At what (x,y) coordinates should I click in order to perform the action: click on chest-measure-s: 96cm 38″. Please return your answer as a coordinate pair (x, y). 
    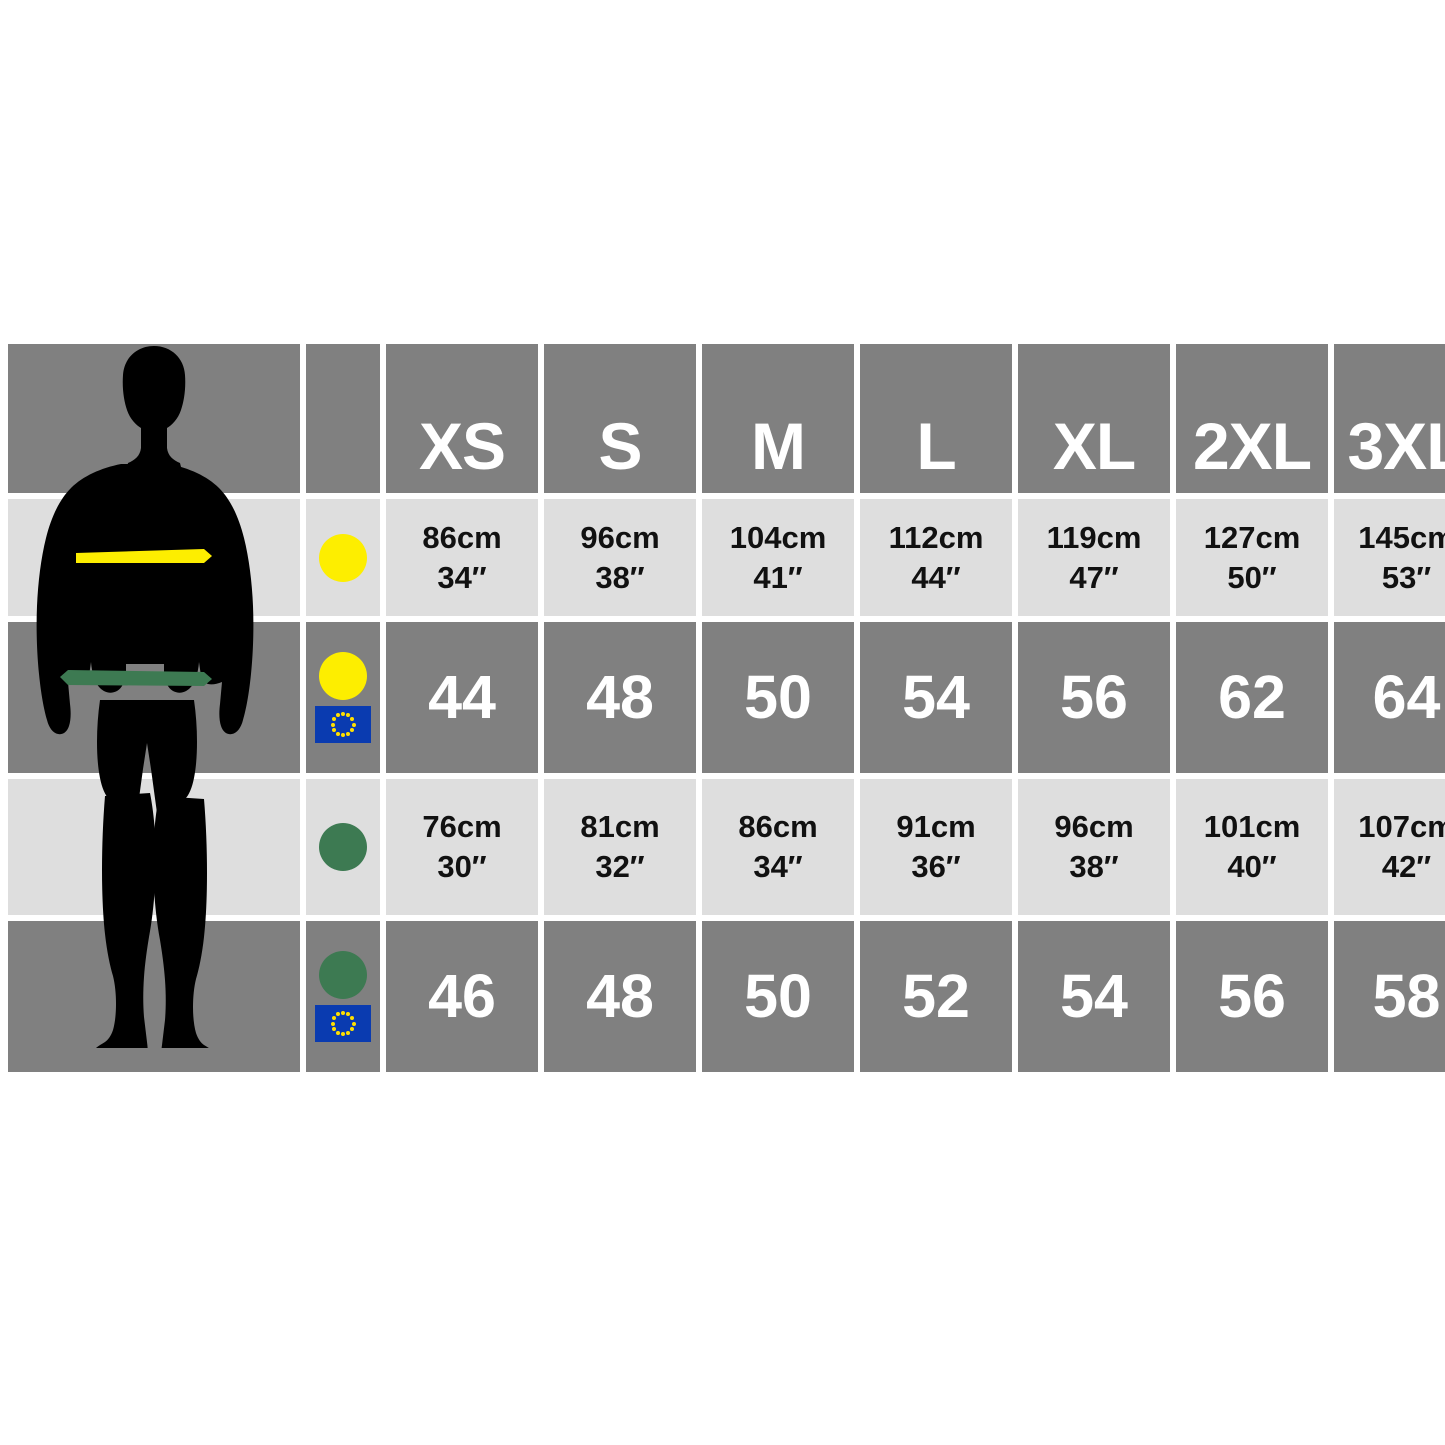
    Looking at the image, I should click on (620, 557).